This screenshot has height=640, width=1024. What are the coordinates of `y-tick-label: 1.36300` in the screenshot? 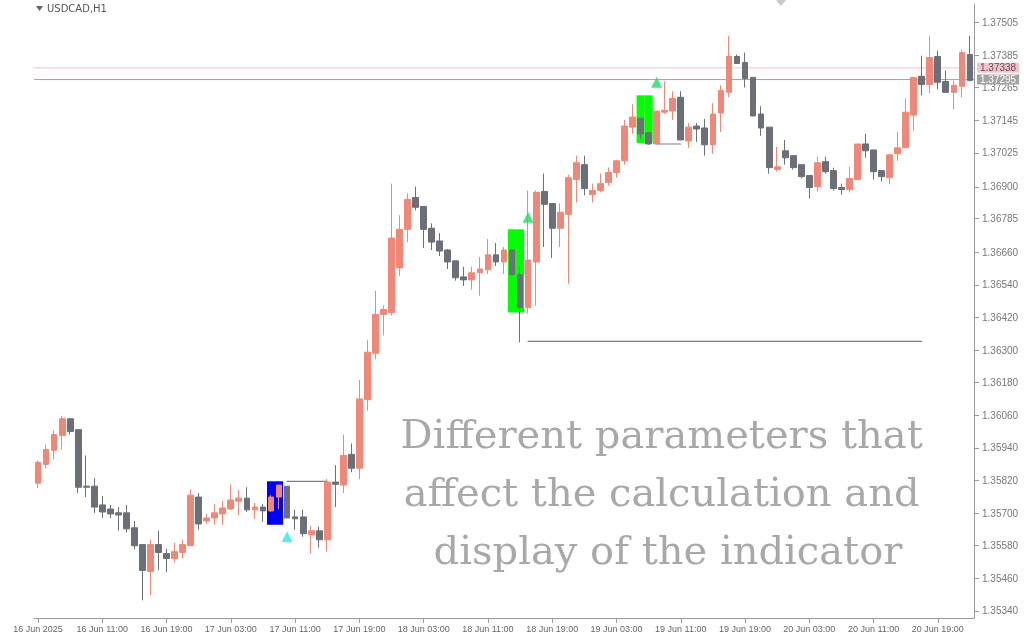 It's located at (1000, 350).